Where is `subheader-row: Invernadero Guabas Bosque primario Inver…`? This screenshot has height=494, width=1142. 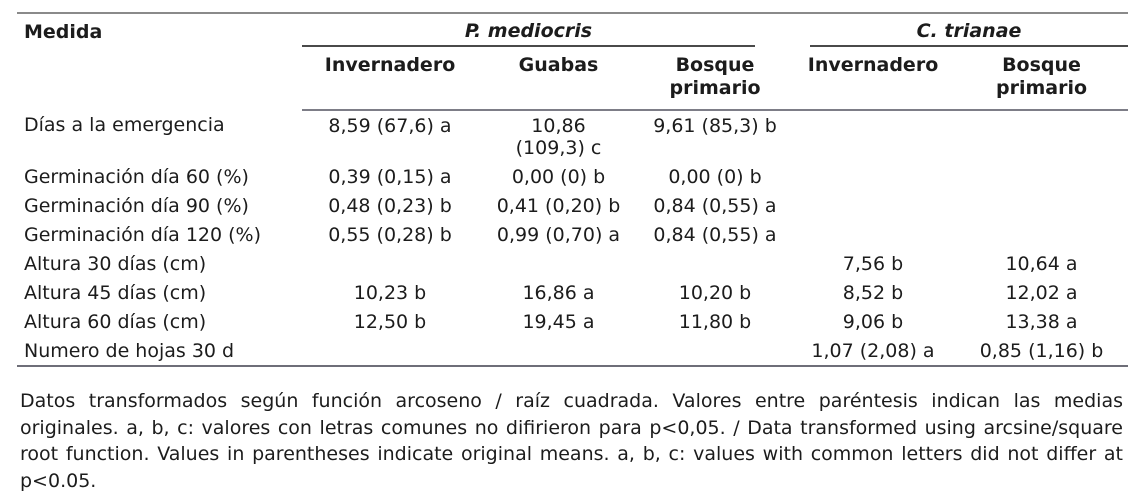 subheader-row: Invernadero Guabas Bosque primario Inver… is located at coordinates (573, 79).